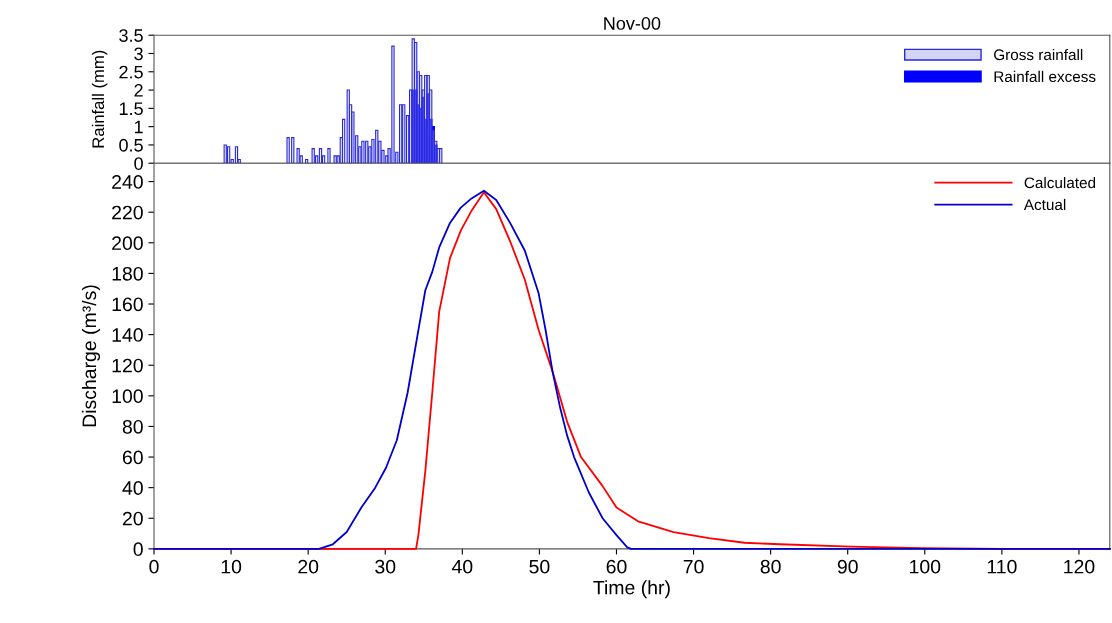  What do you see at coordinates (539, 566) in the screenshot?
I see `x-tick-label: 50` at bounding box center [539, 566].